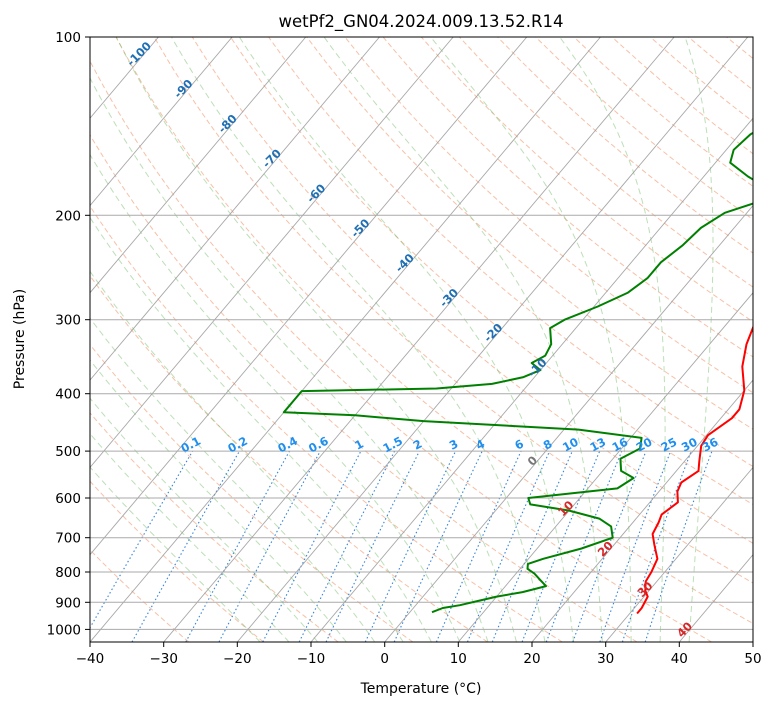 The height and width of the screenshot is (708, 775). Describe the element at coordinates (68, 452) in the screenshot. I see `y-tick-label: 500` at that location.